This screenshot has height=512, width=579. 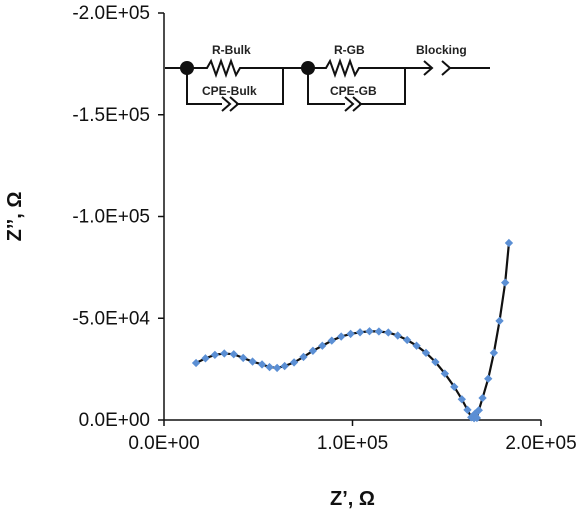 What do you see at coordinates (352, 443) in the screenshot?
I see `x-tick-label: 1.0E+05` at bounding box center [352, 443].